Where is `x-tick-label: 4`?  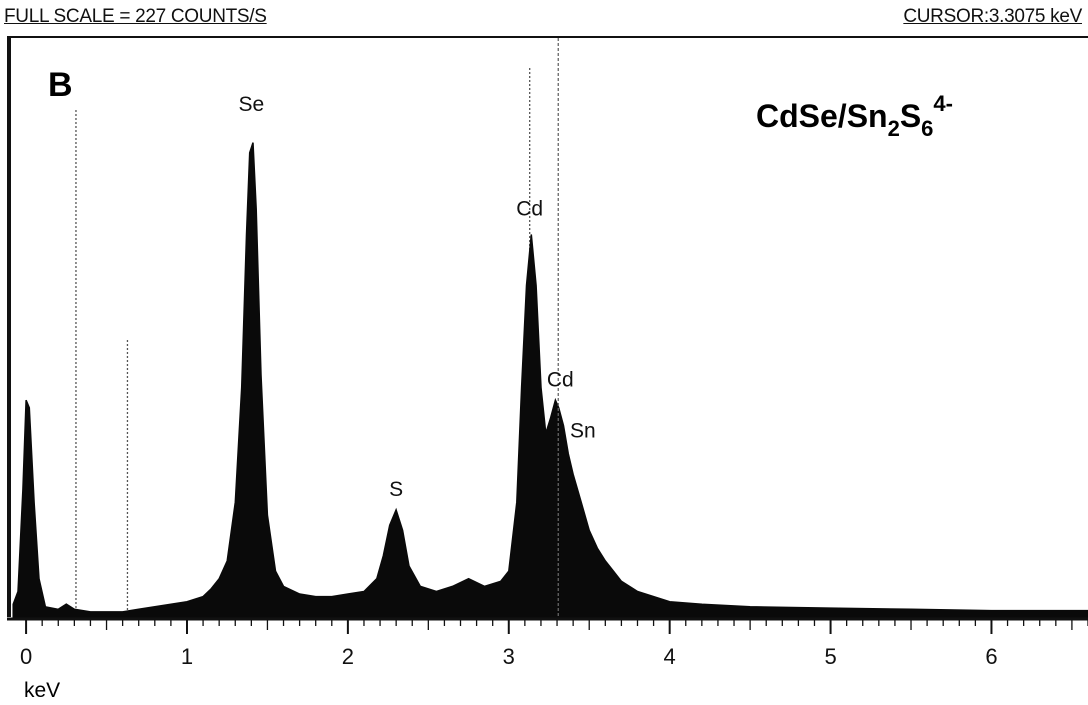
x-tick-label: 4 is located at coordinates (670, 656).